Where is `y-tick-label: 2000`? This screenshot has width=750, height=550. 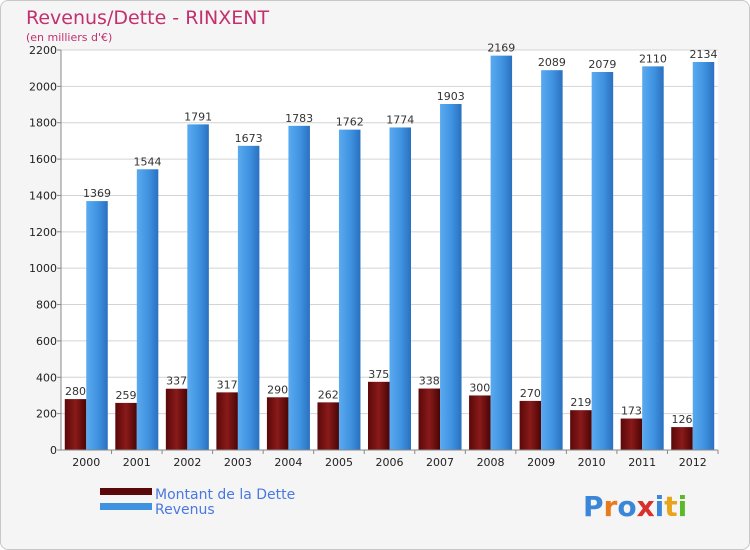 y-tick-label: 2000 is located at coordinates (43, 86).